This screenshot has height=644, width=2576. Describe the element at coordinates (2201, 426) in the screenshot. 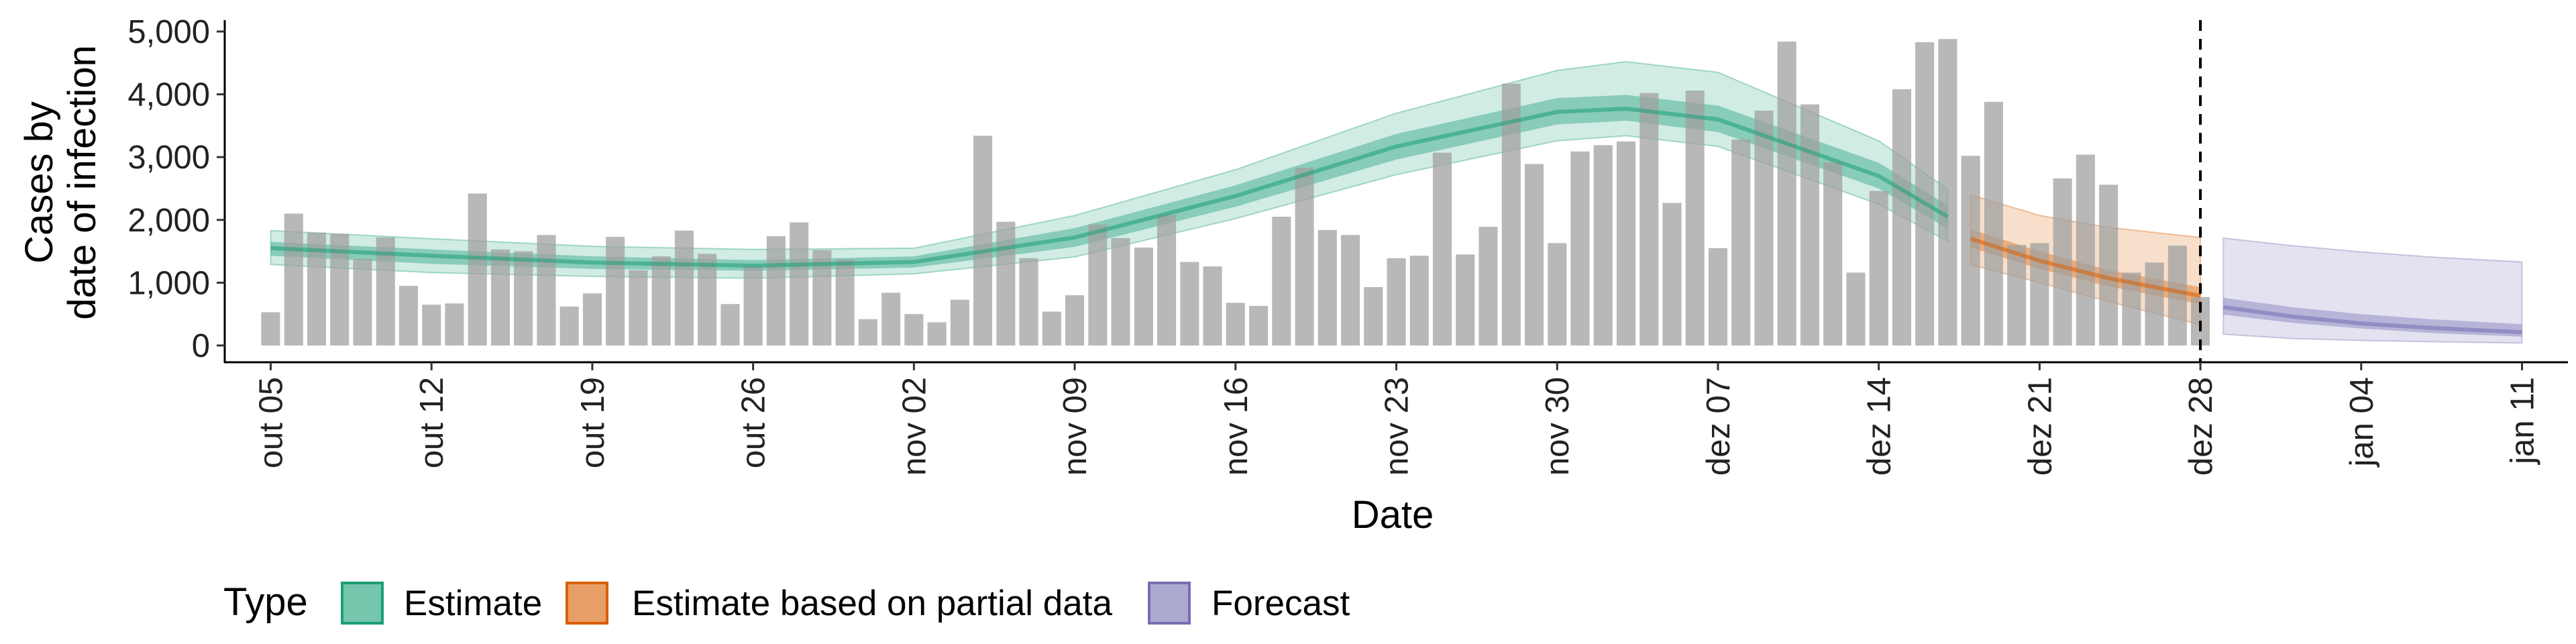

I see `x-tick-label: dez 28` at that location.